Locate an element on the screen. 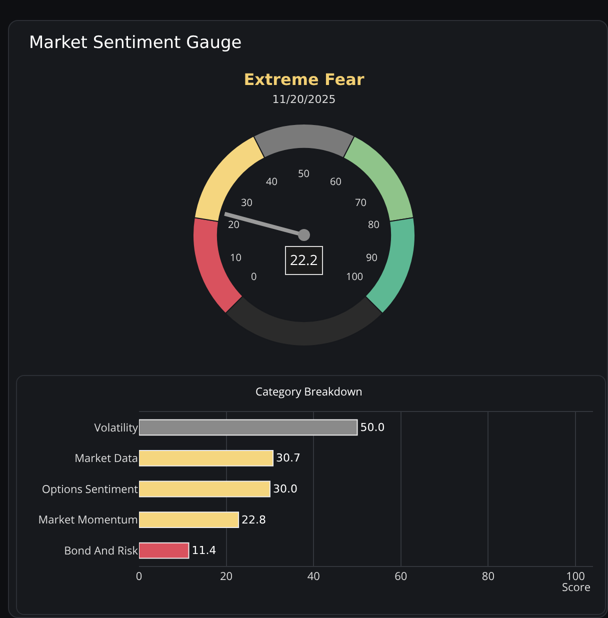 Image resolution: width=608 pixels, height=618 pixels. x-tick-label: 20 is located at coordinates (226, 576).